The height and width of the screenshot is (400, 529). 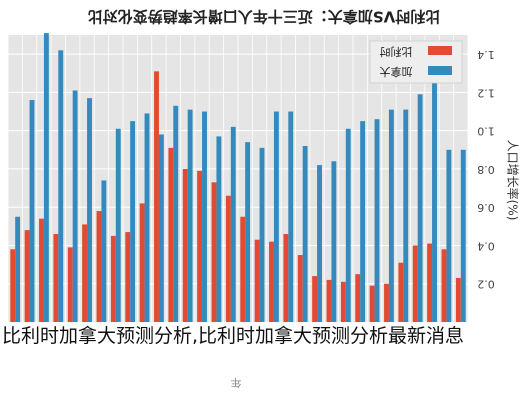 What do you see at coordinates (416, 62) in the screenshot?
I see `legend: 比利时 加拿大` at bounding box center [416, 62].